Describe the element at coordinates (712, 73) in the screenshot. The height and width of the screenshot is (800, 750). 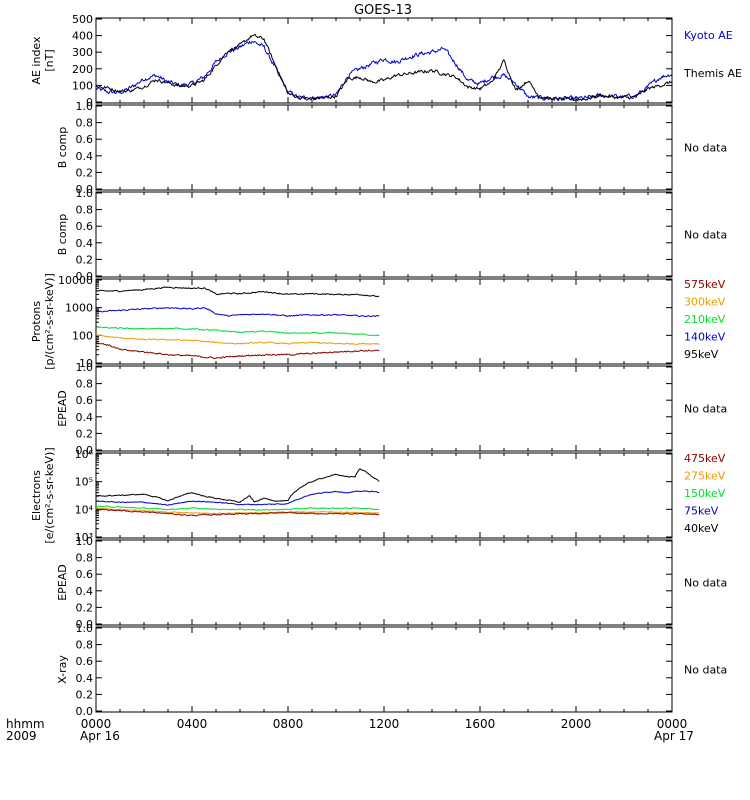
I see `legend-ae-1: Themis AE` at that location.